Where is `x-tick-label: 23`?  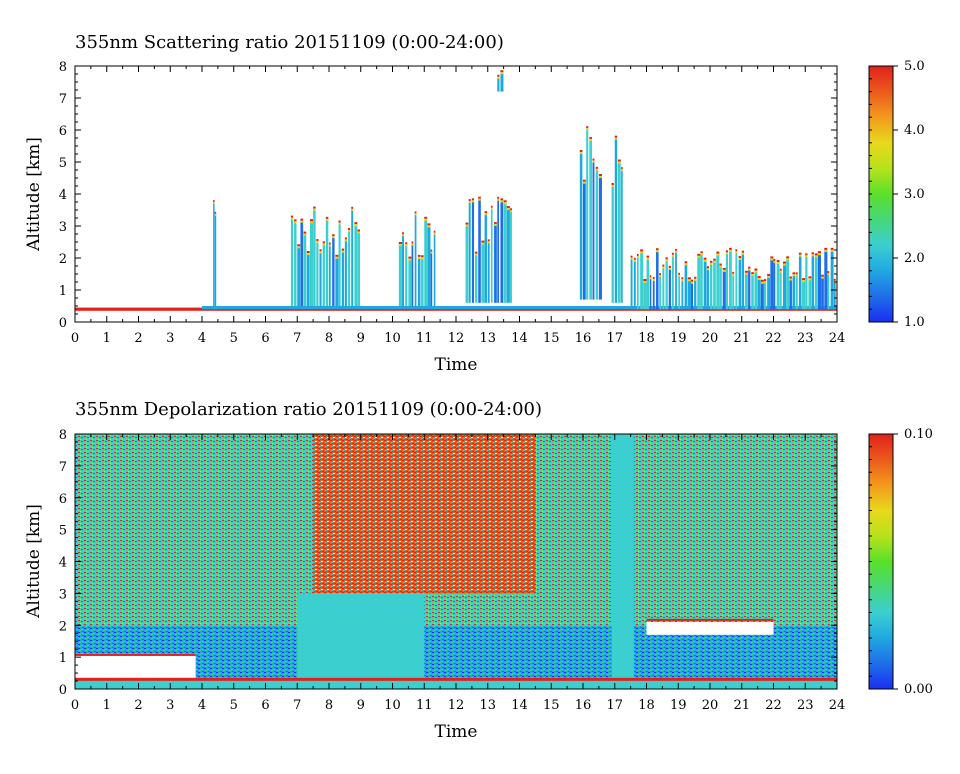
x-tick-label: 23 is located at coordinates (805, 338).